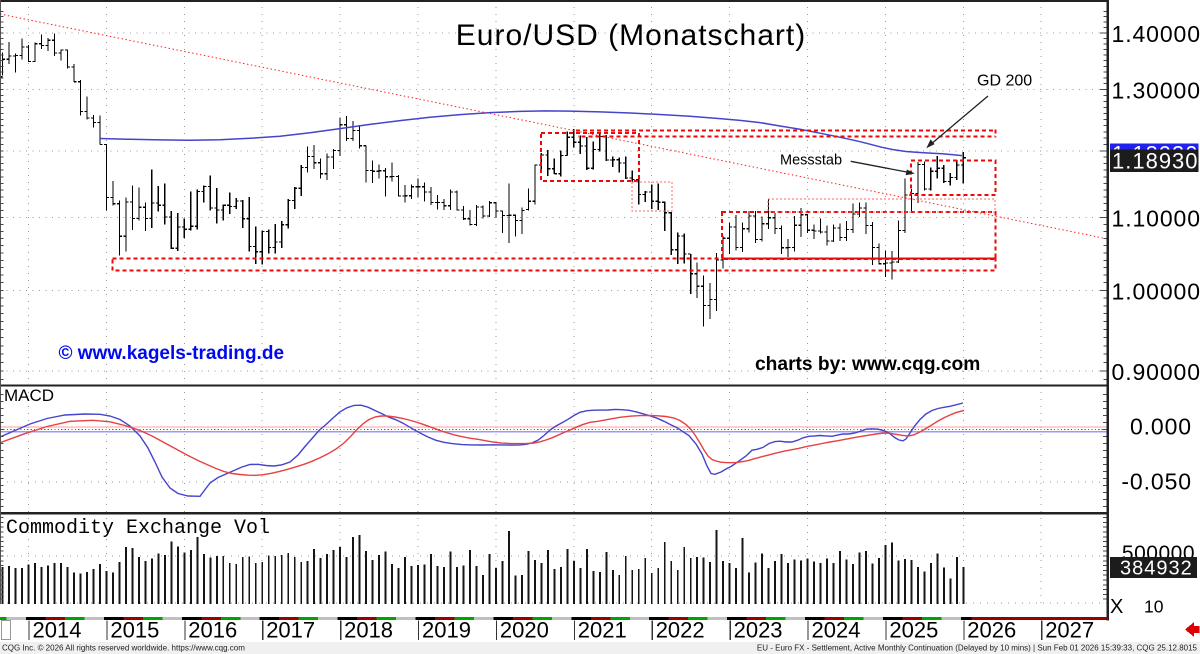 This screenshot has height=654, width=1200. I want to click on svg-text: 0.000, so click(1161, 427).